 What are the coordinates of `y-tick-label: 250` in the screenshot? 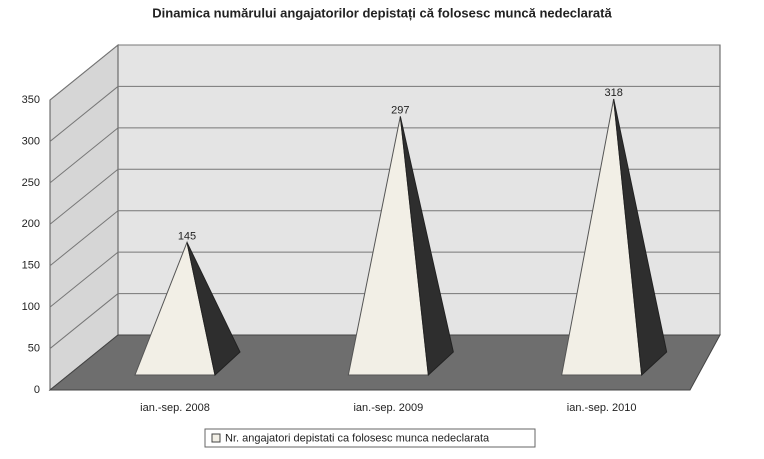 It's located at (31, 183).